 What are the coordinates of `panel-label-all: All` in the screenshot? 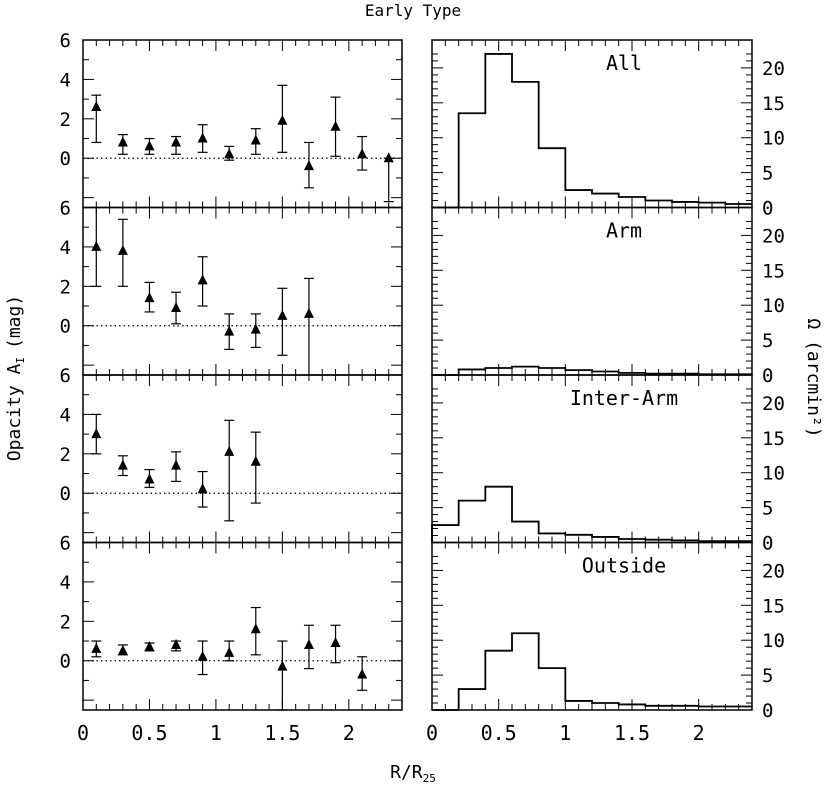 It's located at (624, 63).